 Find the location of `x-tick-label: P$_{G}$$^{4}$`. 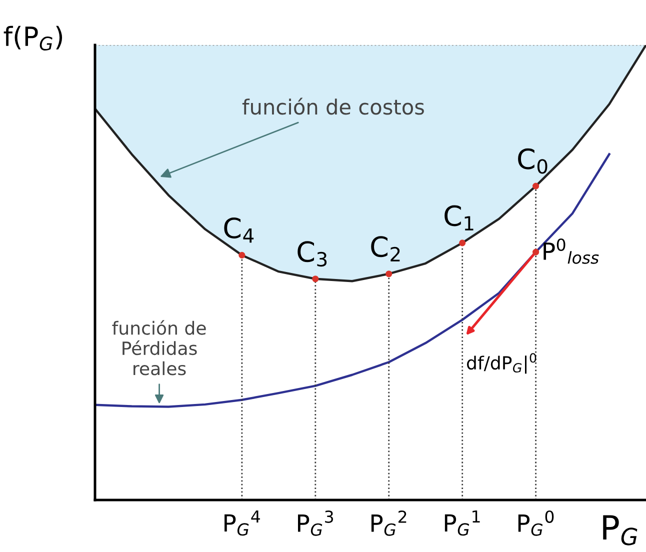

x-tick-label: P$_{G}$$^{4}$ is located at coordinates (242, 523).